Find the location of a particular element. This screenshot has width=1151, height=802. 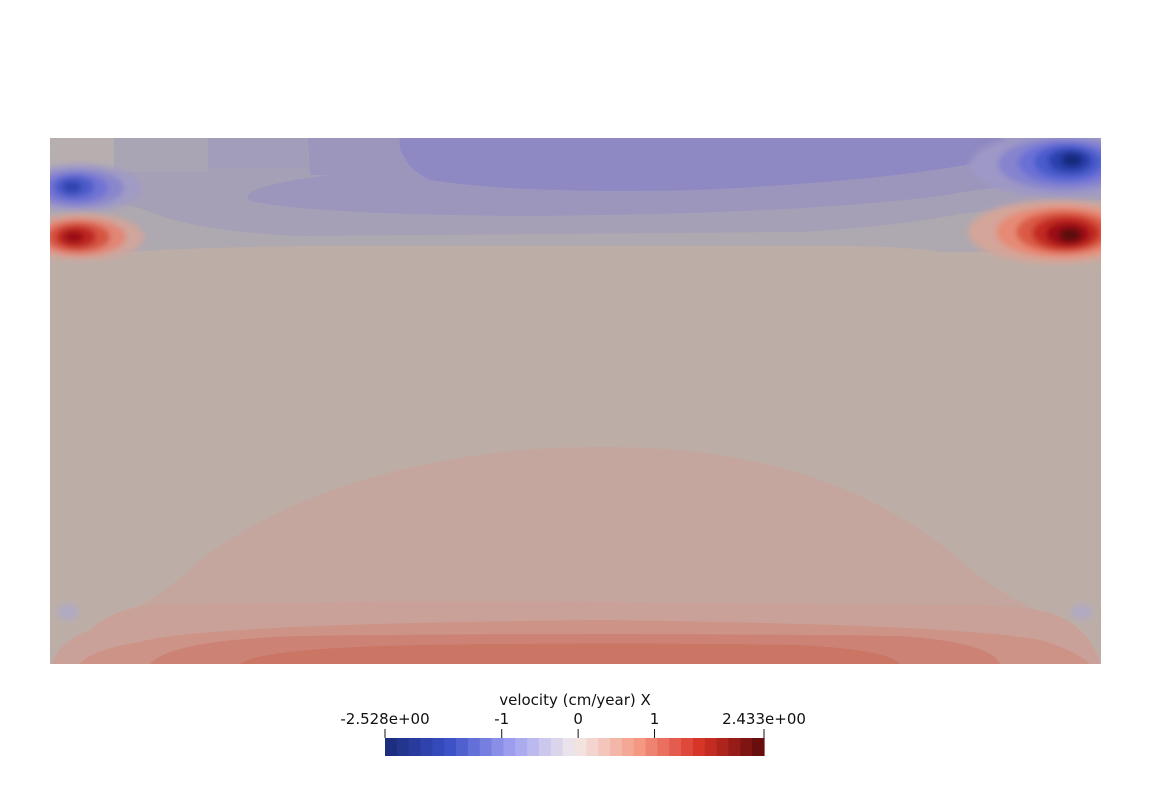

bottom-left-spot is located at coordinates (68, 612).